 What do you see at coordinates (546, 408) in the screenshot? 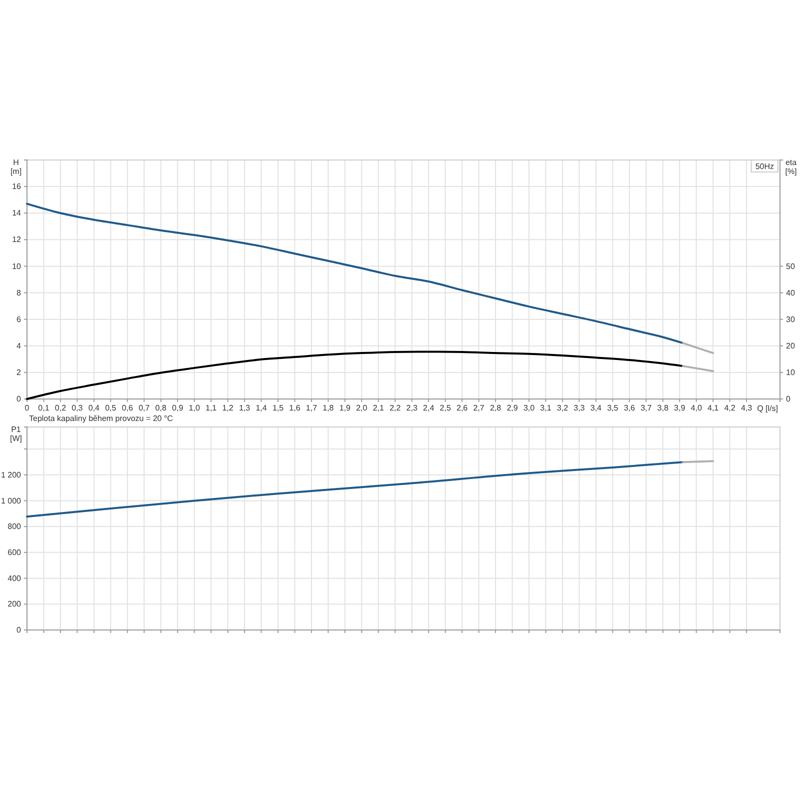
I see `x-tick-label: 3,1` at bounding box center [546, 408].